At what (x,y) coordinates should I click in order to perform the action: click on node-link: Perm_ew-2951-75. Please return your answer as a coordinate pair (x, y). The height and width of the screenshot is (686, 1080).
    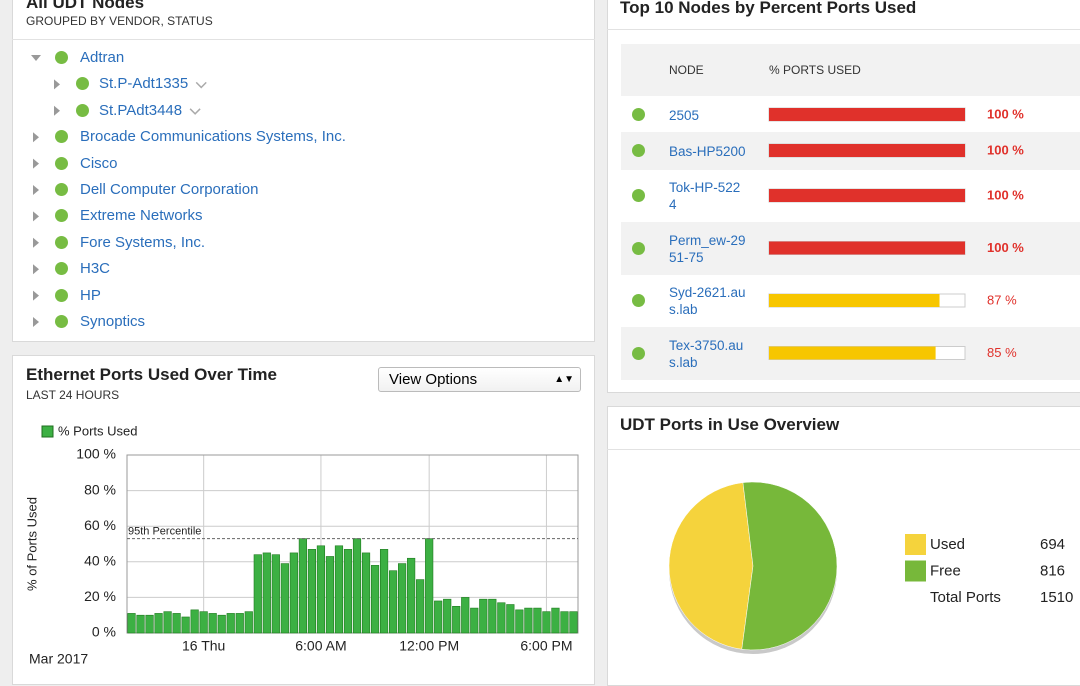
    Looking at the image, I should click on (707, 248).